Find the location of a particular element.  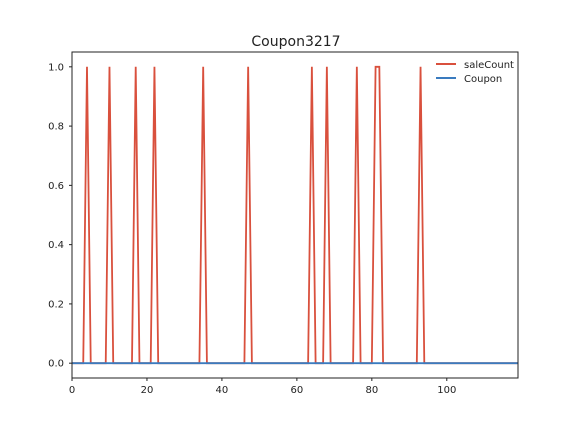

y-tick-label: 0.6 is located at coordinates (56, 186).